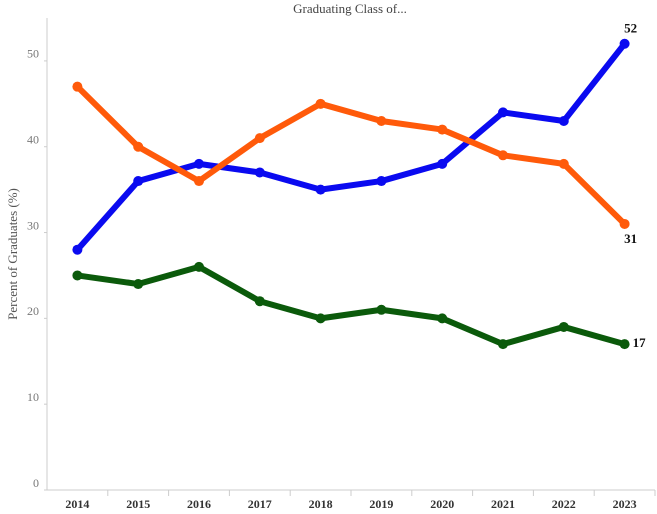 This screenshot has width=657, height=514. I want to click on y-axis-label: Percent of Graduates (%), so click(12, 254).